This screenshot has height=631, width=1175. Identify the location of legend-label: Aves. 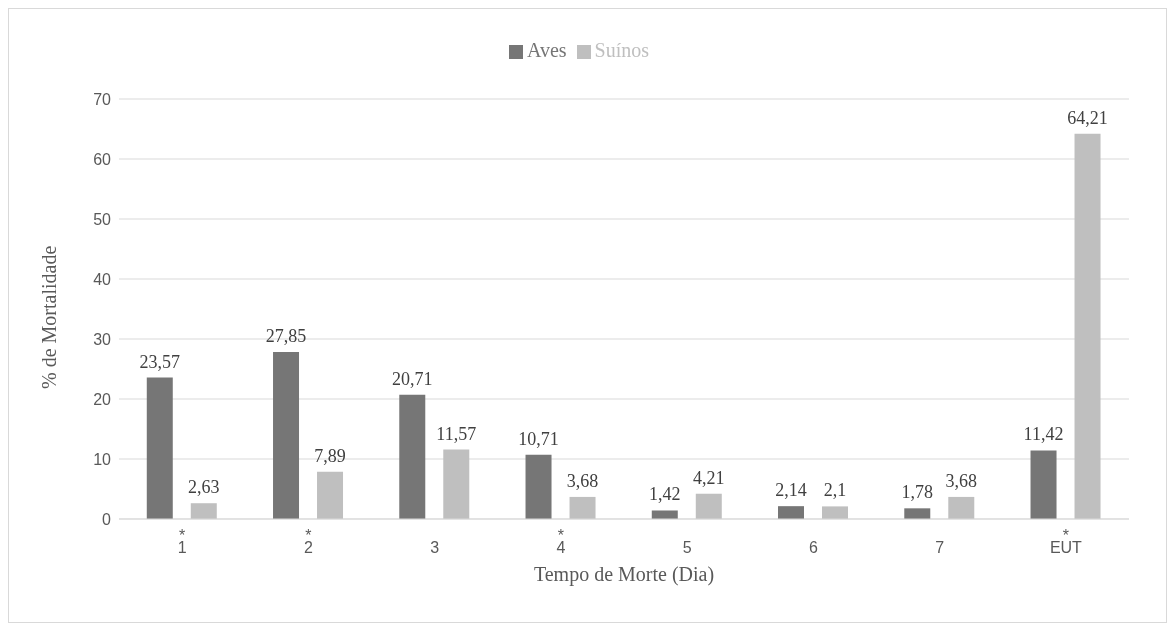
(546, 50).